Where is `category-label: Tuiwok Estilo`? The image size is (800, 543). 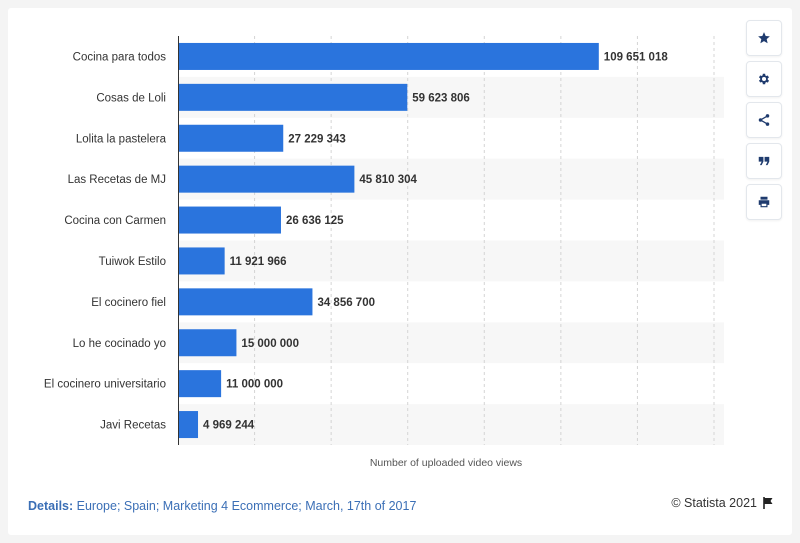
category-label: Tuiwok Estilo is located at coordinates (132, 262).